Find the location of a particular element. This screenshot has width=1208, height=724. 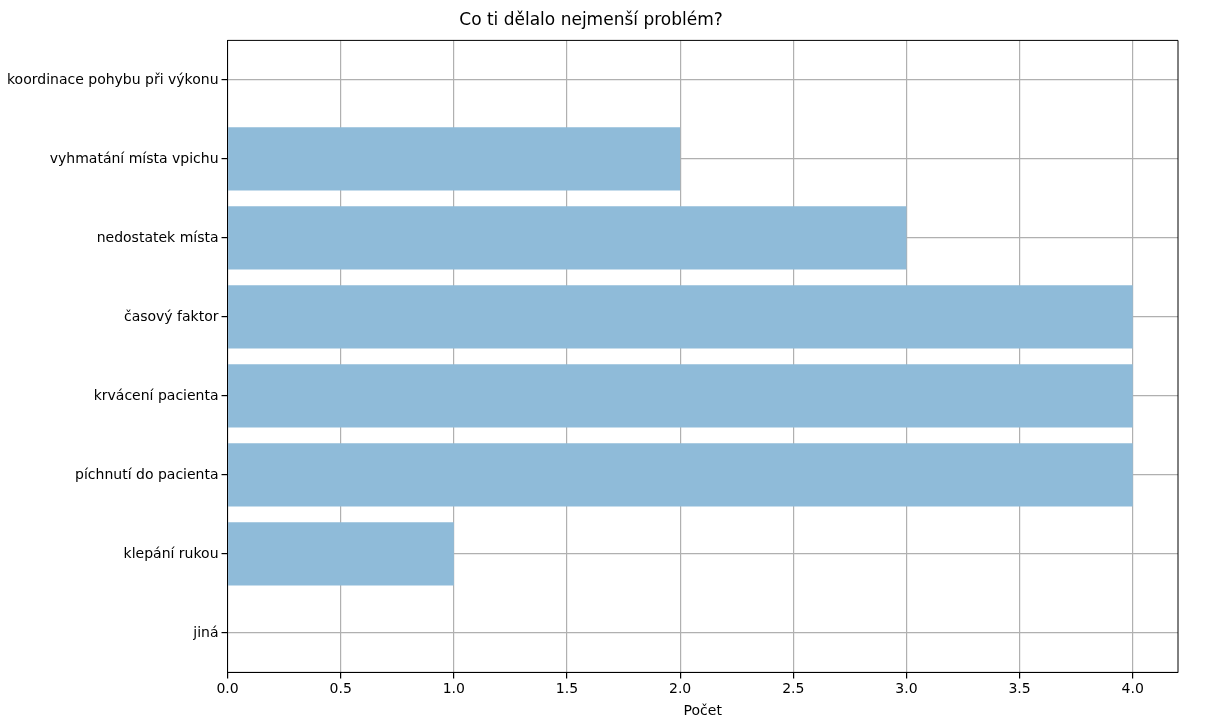

y-tick-label: klepání rukou is located at coordinates (171, 552).